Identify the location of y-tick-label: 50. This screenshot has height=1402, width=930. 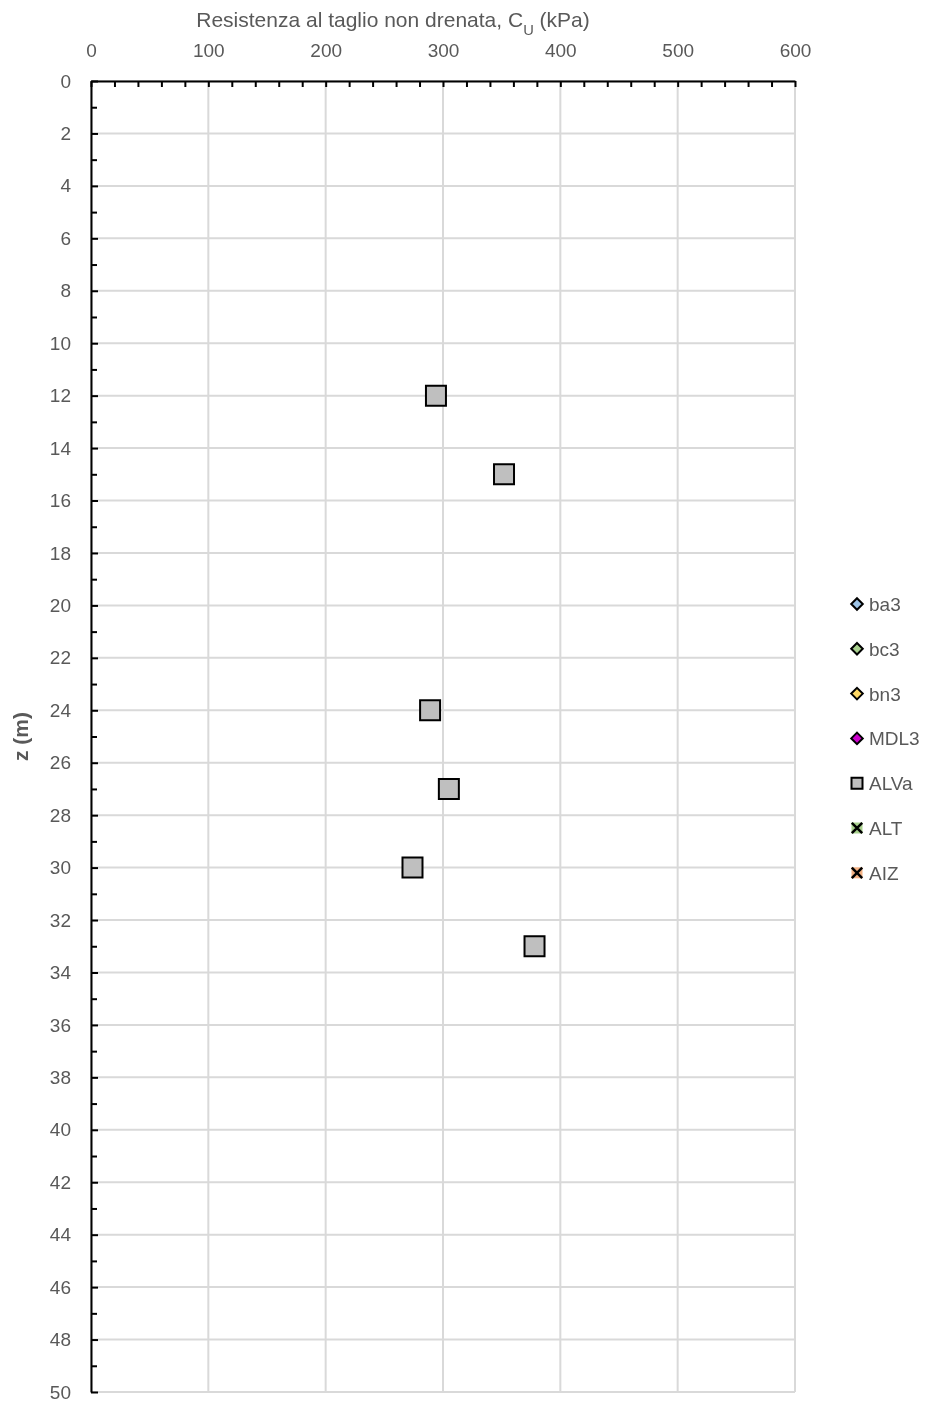
(60, 1391).